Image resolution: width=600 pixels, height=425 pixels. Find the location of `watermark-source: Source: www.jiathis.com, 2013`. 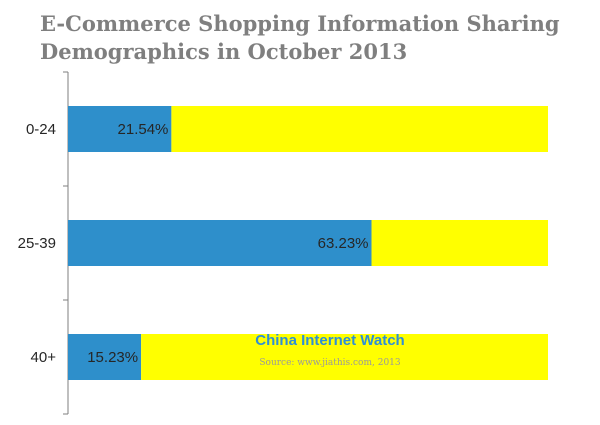

watermark-source: Source: www.jiathis.com, 2013 is located at coordinates (330, 363).